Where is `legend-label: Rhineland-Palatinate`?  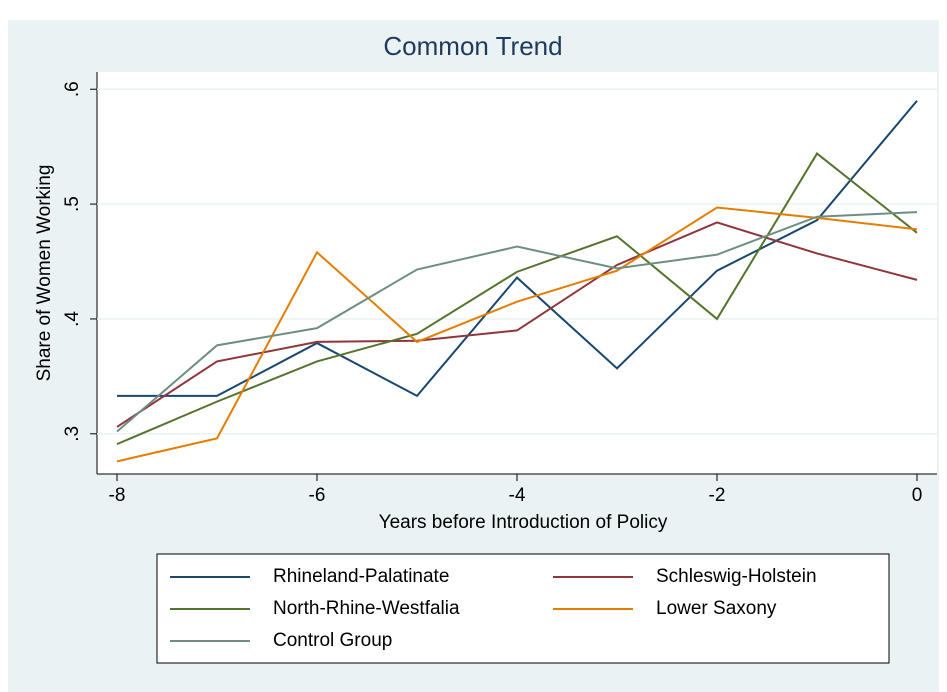 legend-label: Rhineland-Palatinate is located at coordinates (361, 576).